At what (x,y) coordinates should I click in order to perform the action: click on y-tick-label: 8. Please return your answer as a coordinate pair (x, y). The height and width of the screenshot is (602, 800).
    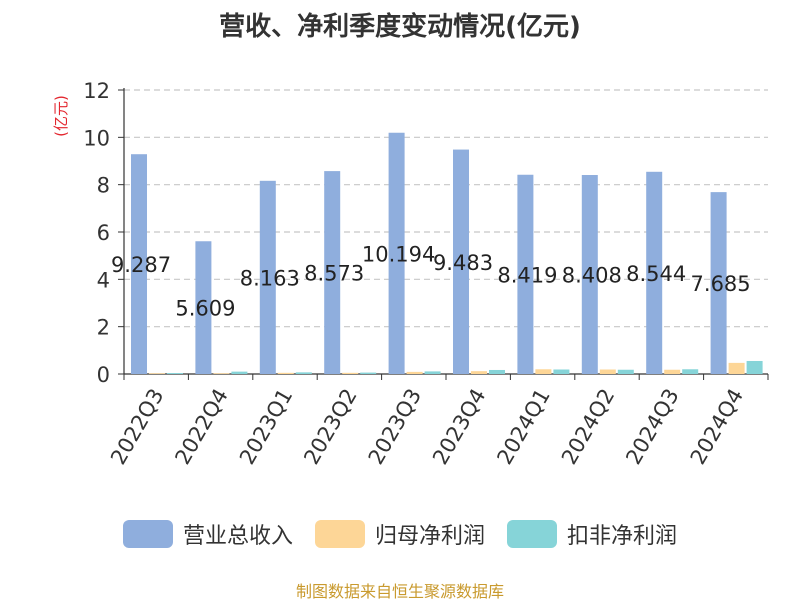
    Looking at the image, I should click on (103, 186).